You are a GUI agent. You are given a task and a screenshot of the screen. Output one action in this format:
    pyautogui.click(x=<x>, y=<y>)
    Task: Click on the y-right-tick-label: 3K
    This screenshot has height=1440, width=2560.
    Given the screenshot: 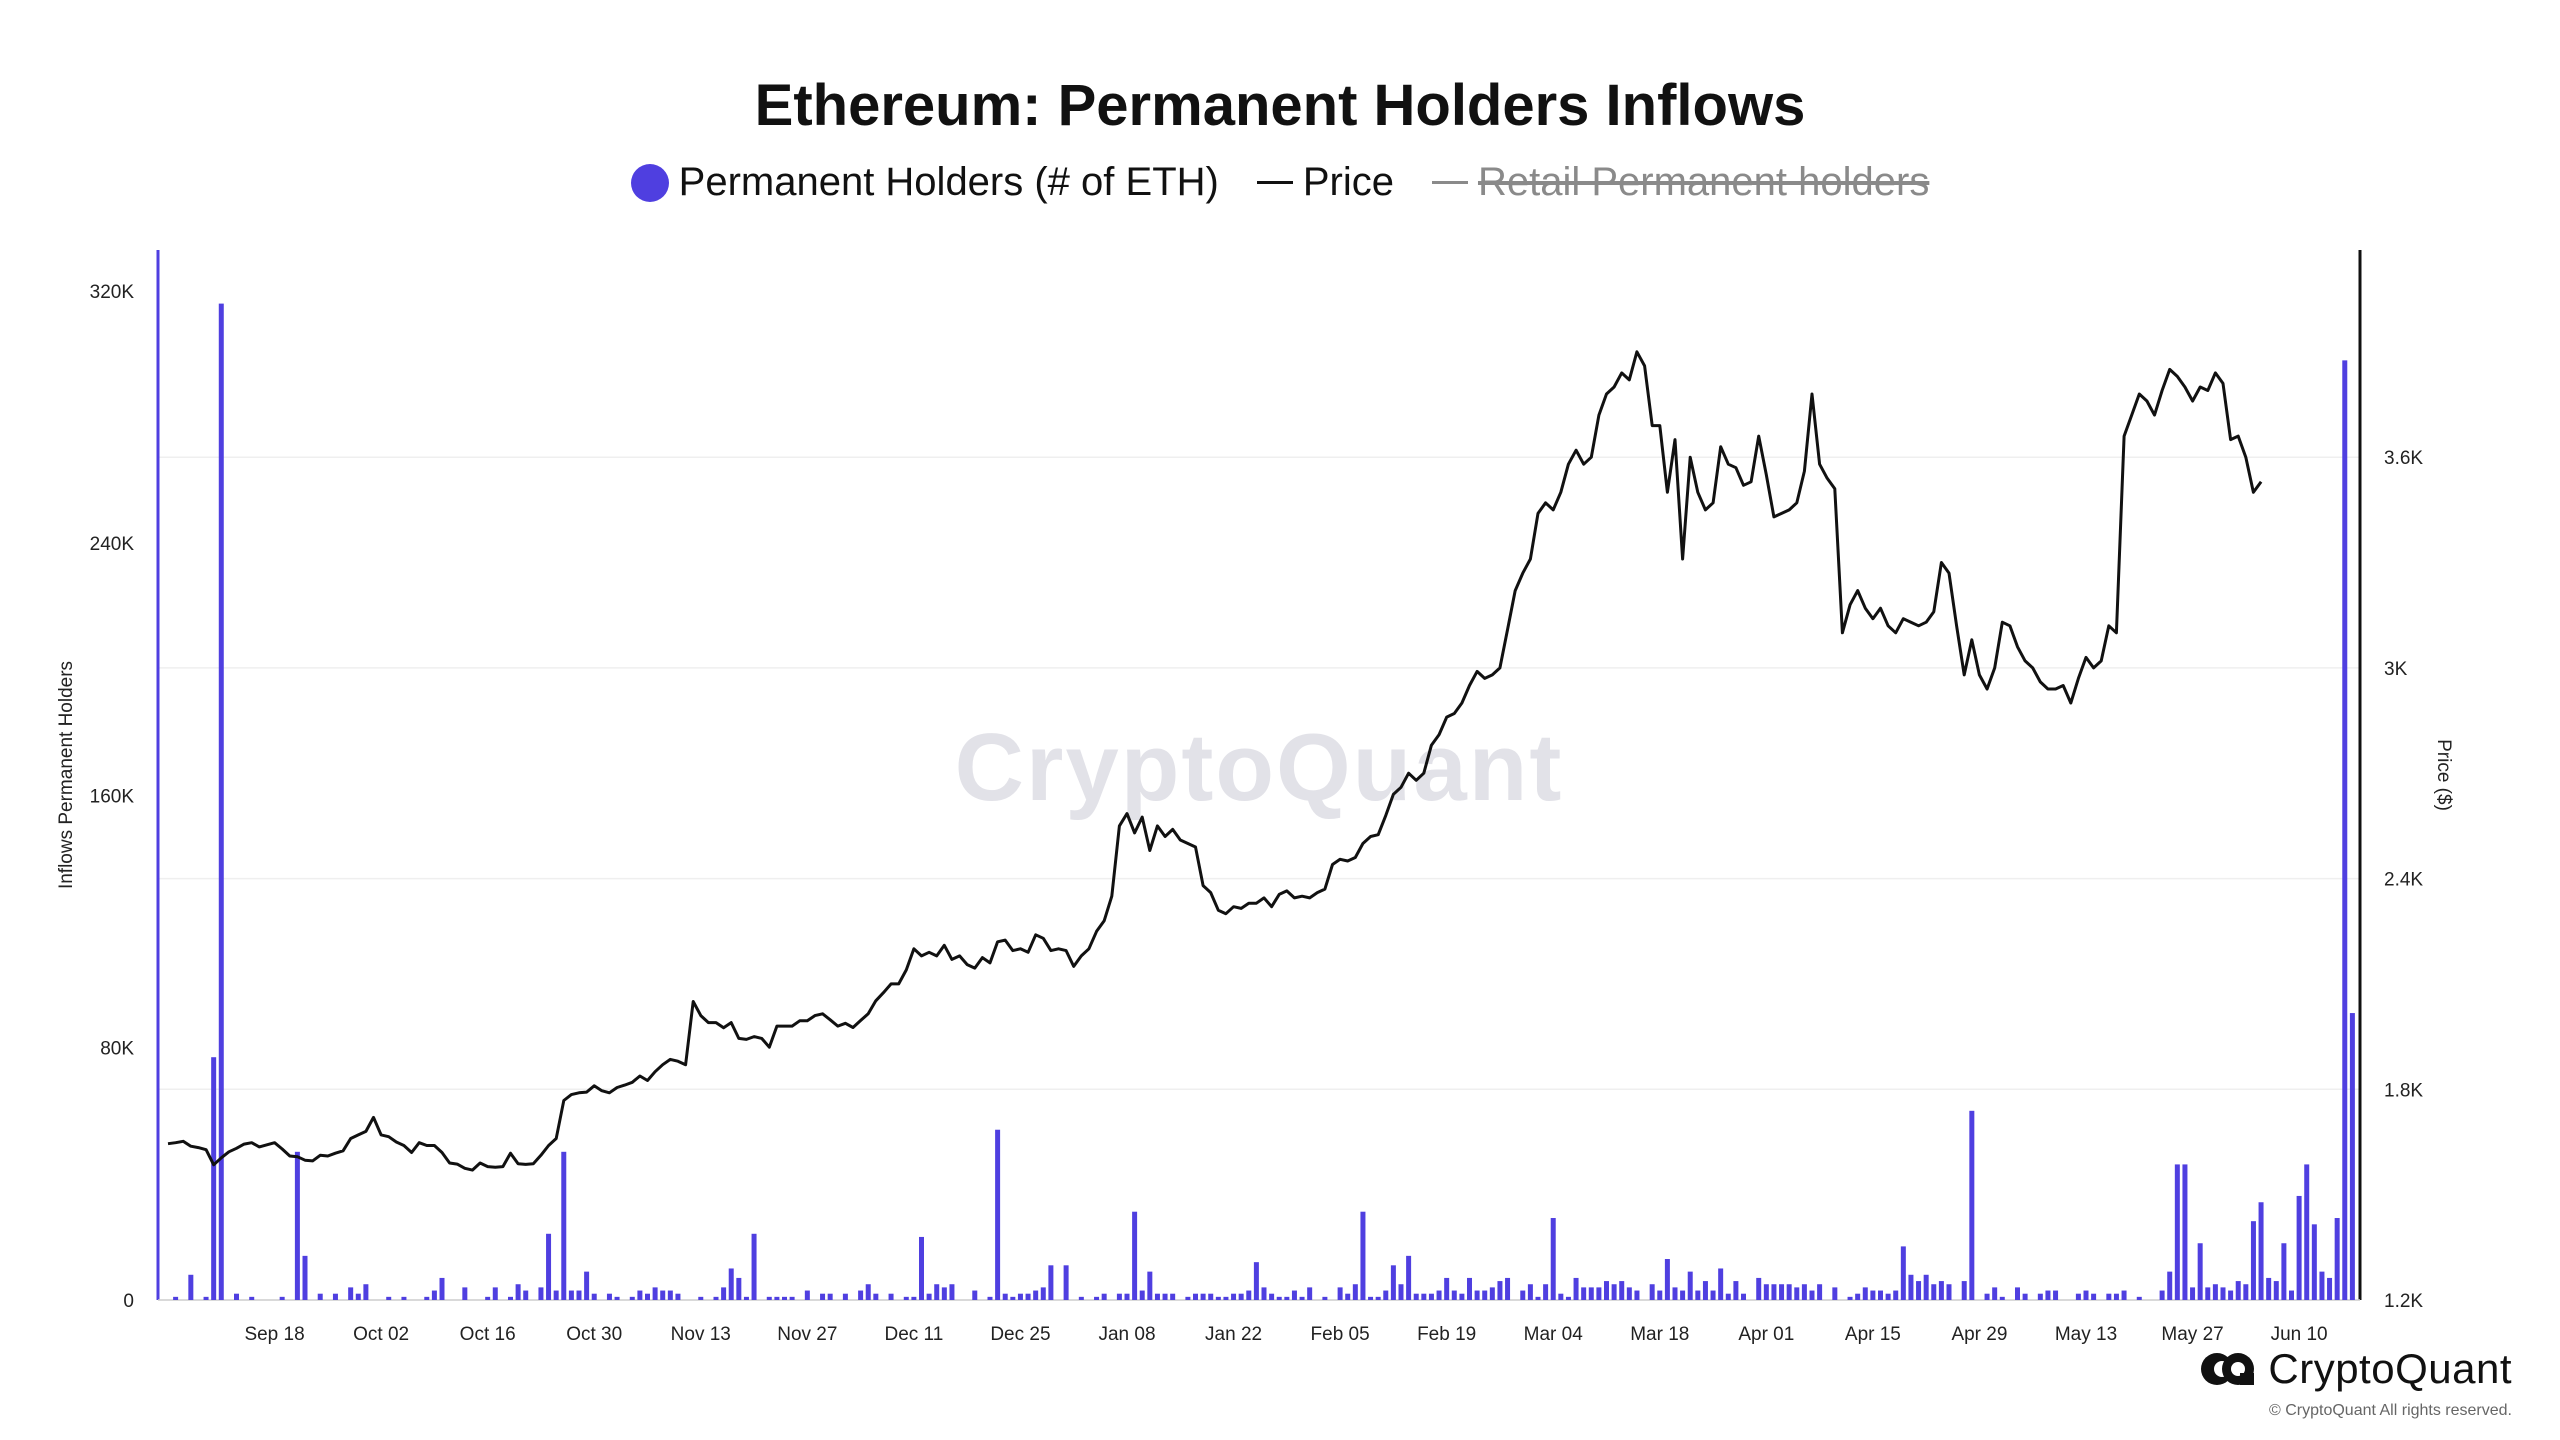 What is the action you would take?
    pyautogui.click(x=2396, y=669)
    